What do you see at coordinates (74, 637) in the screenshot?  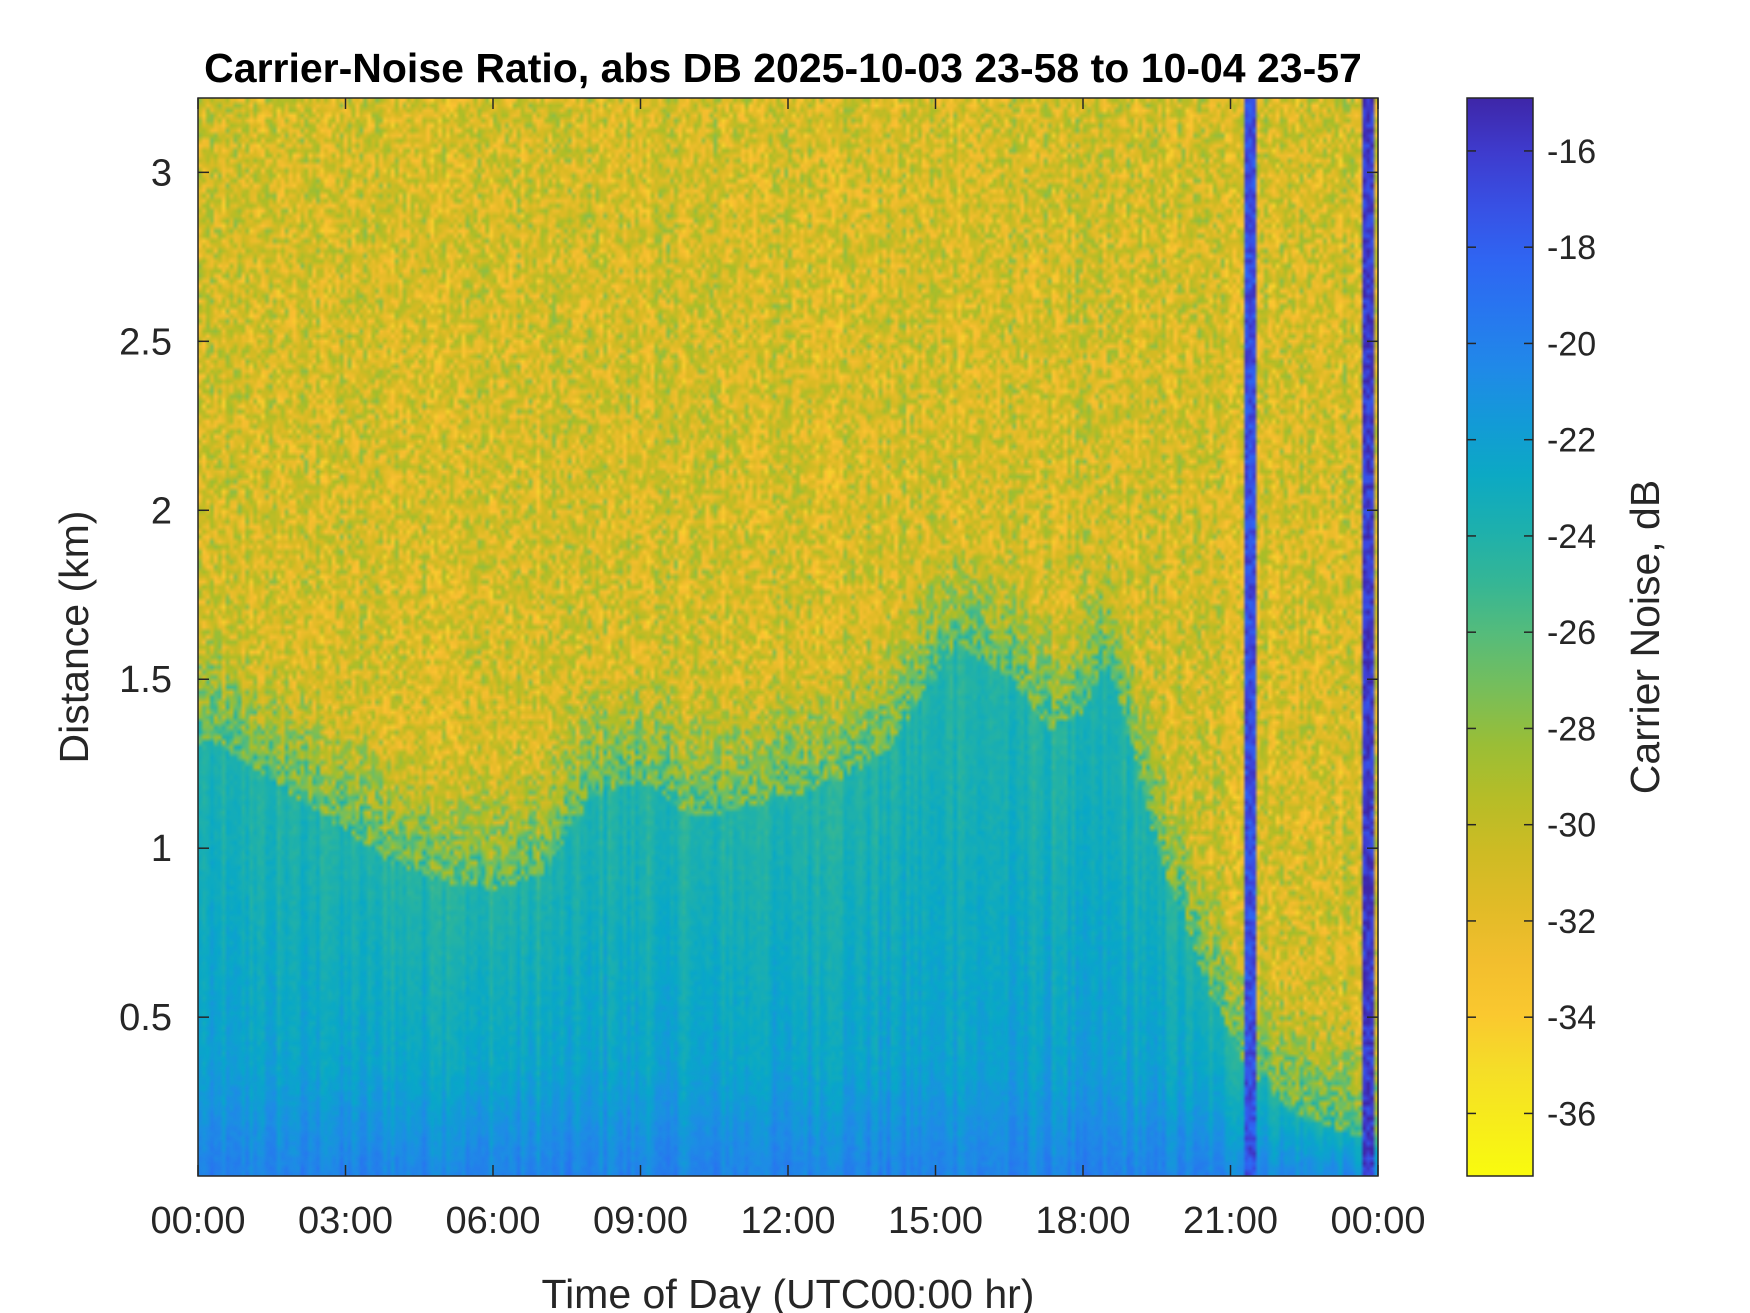 I see `y-axis-label: Distance (km)` at bounding box center [74, 637].